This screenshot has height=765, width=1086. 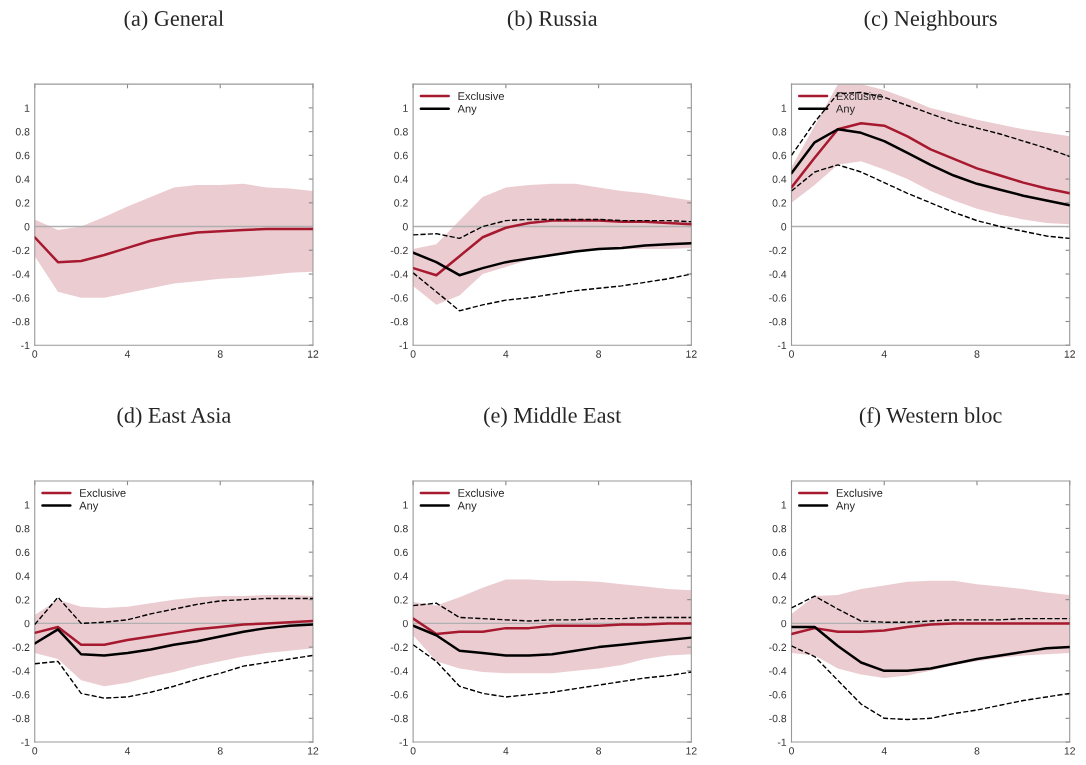 I want to click on chart-title: (f) Western bloc, so click(x=930, y=417).